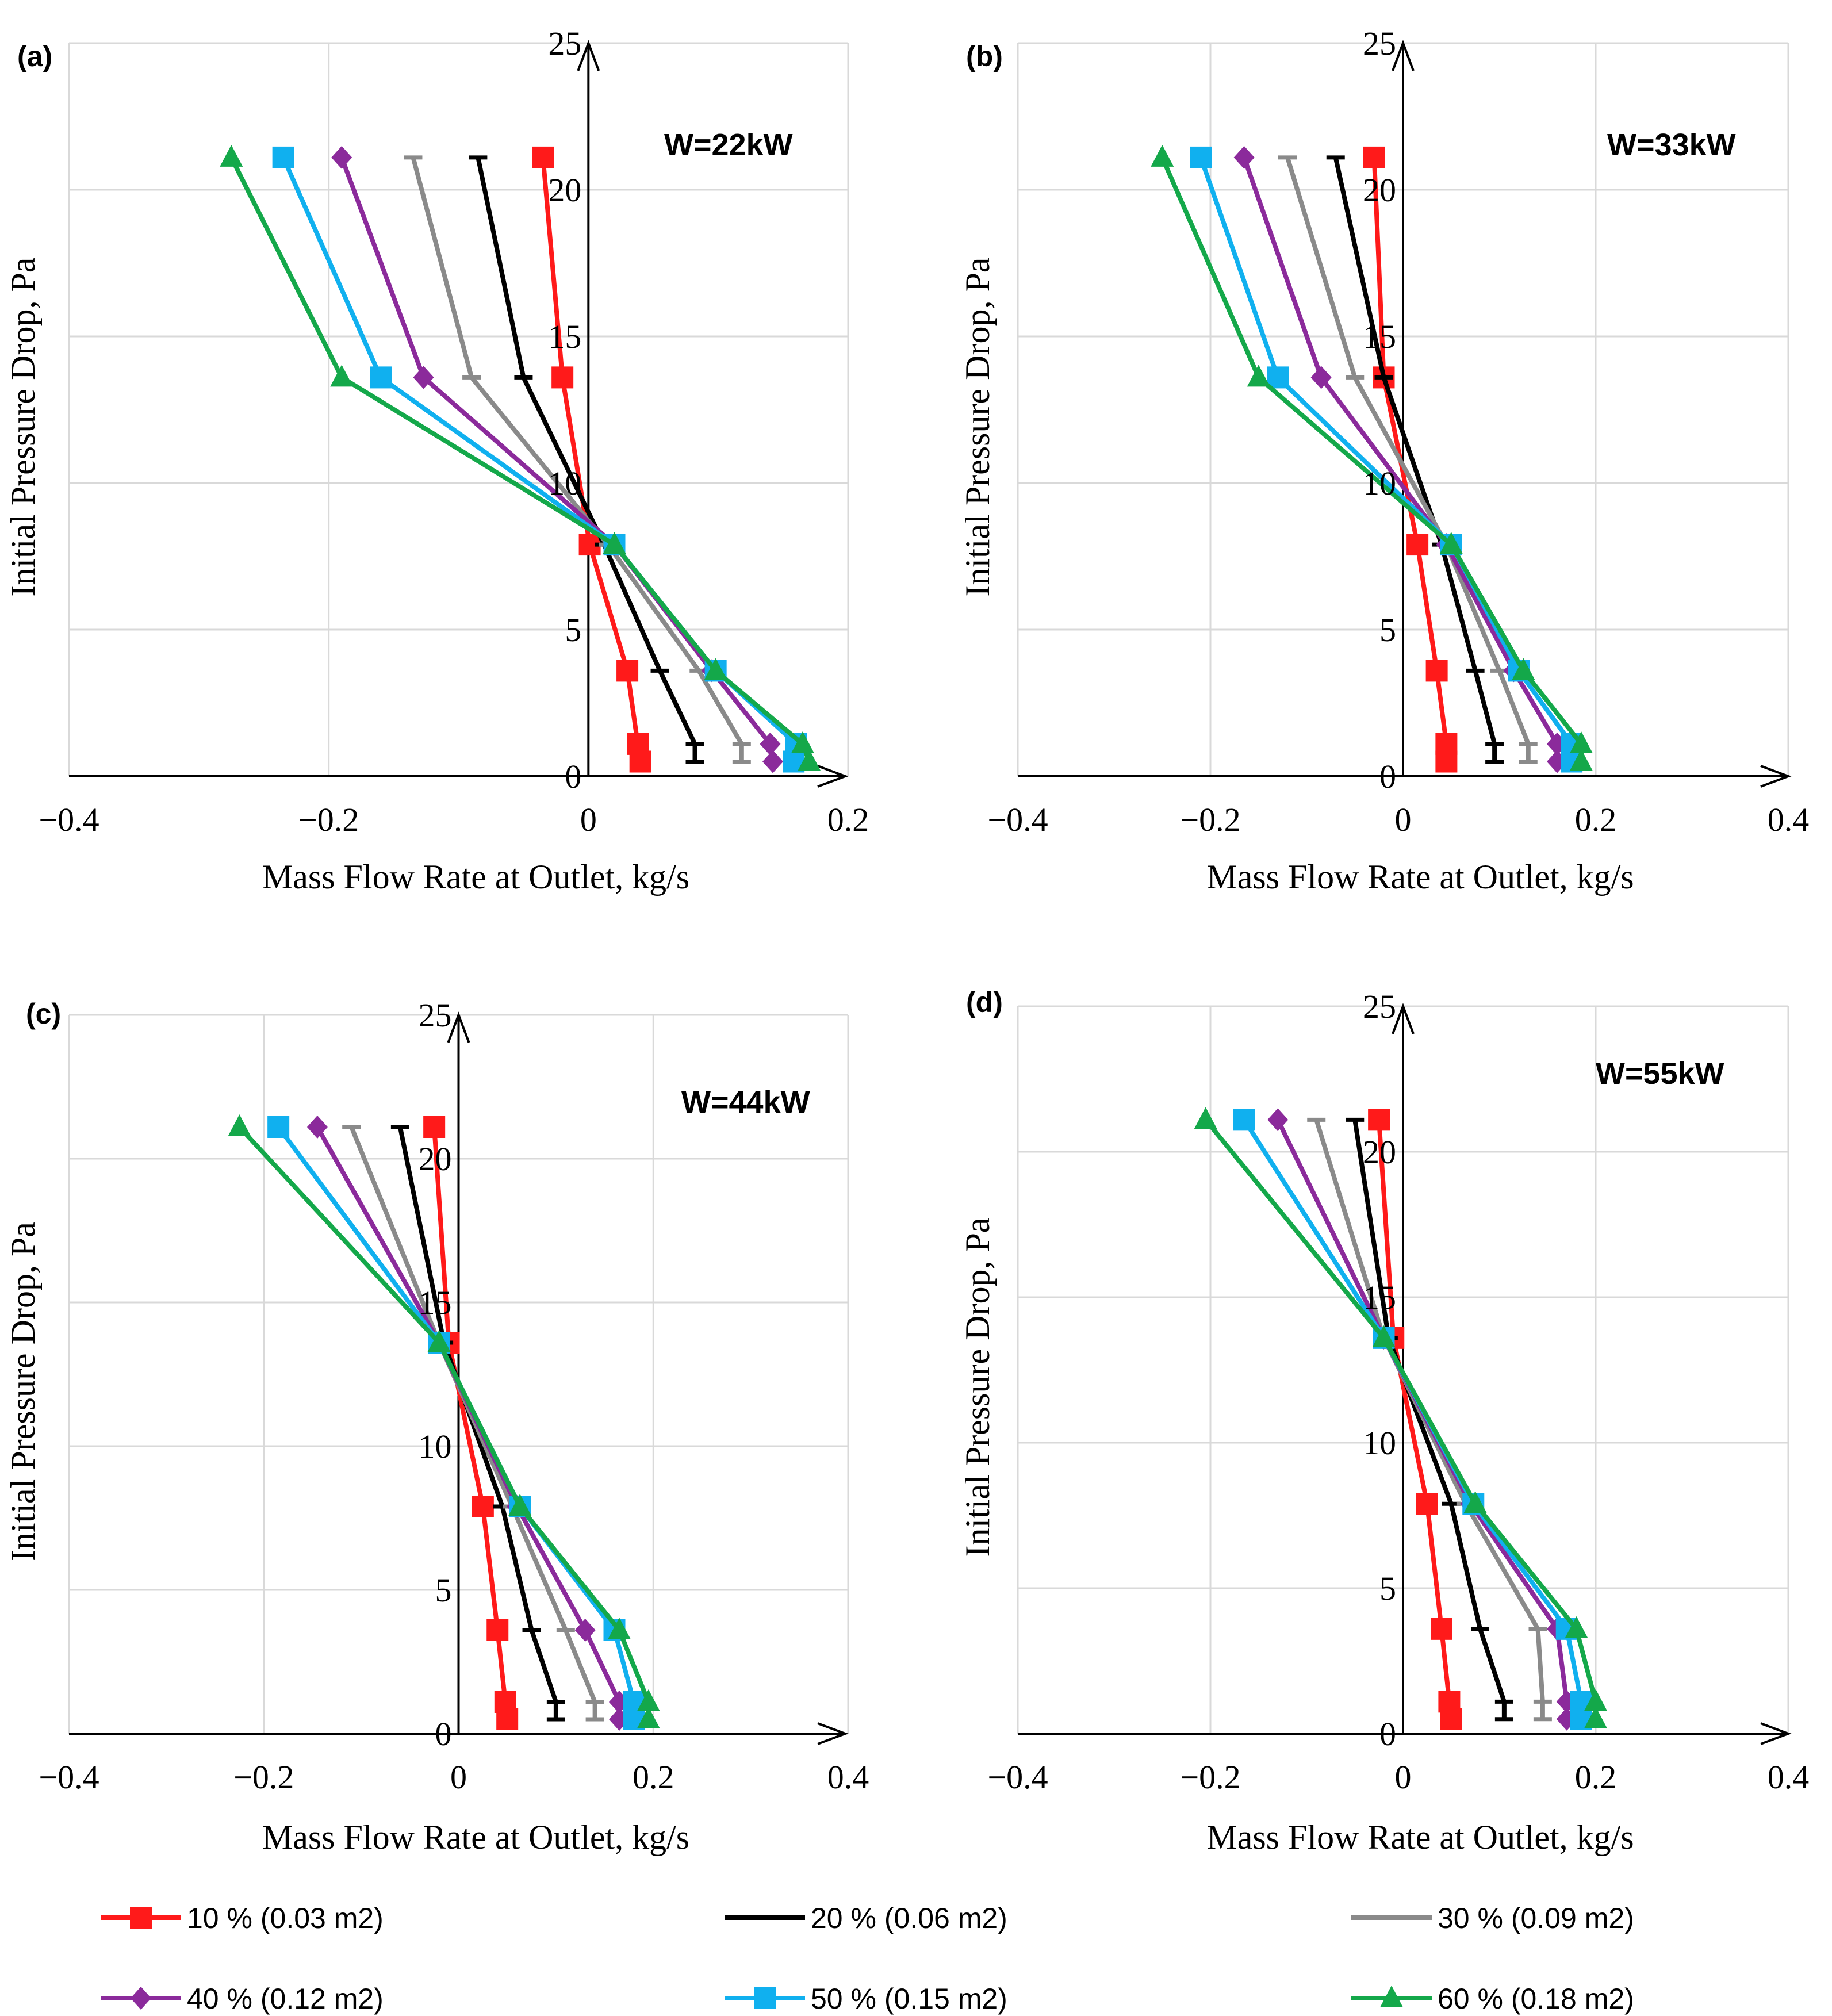  Describe the element at coordinates (243, 1999) in the screenshot. I see `legend-entry: 40 % (0.12 m2)` at that location.